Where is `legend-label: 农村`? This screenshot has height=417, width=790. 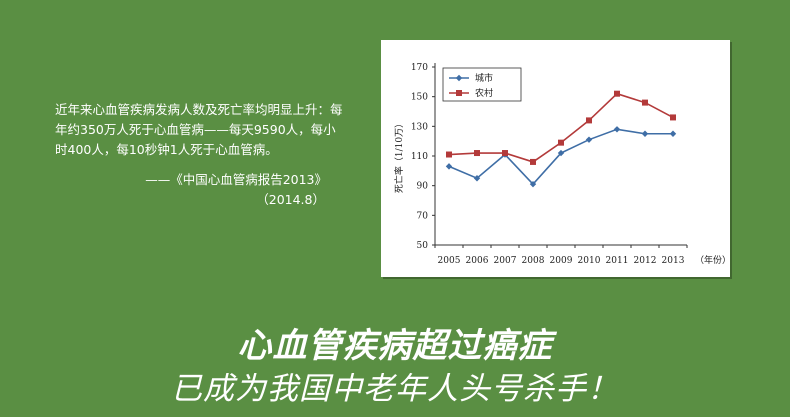 legend-label: 农村 is located at coordinates (484, 93).